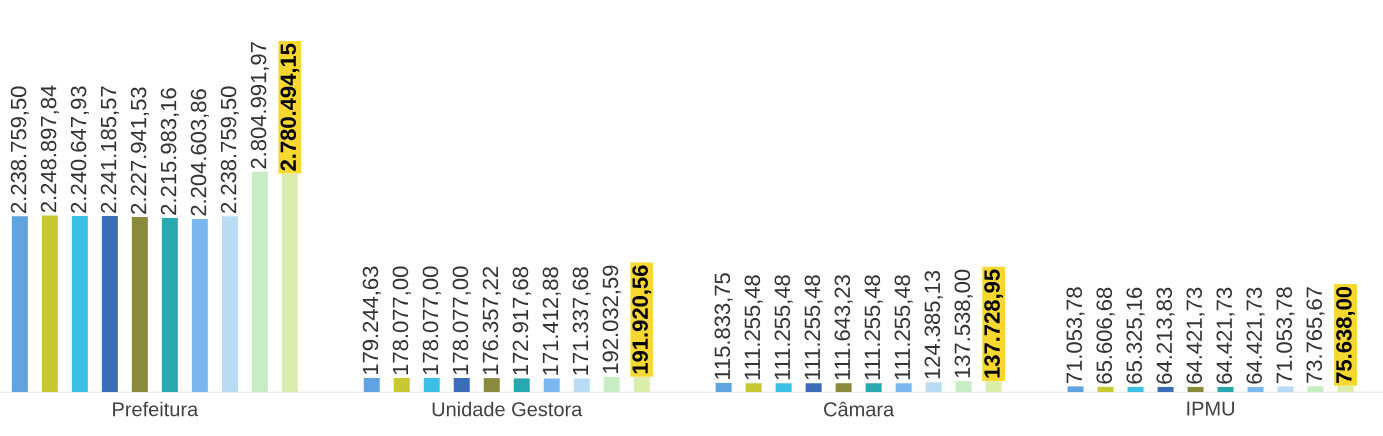 This screenshot has height=436, width=1383. I want to click on data-label: 2.204.603,86, so click(199, 152).